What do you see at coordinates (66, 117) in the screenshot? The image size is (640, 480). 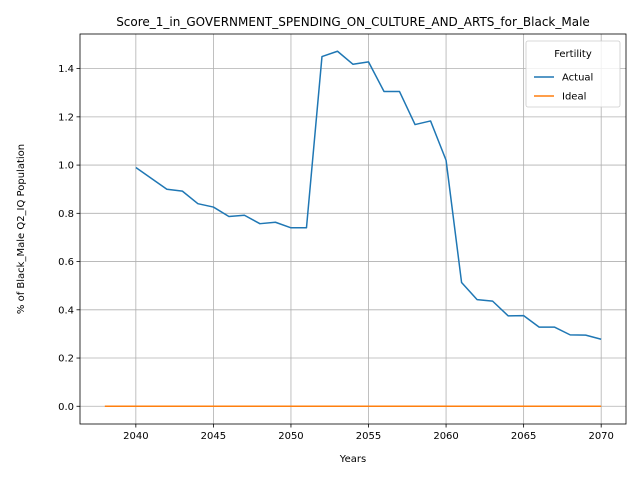 I see `y-tick-label: 1.2` at bounding box center [66, 117].